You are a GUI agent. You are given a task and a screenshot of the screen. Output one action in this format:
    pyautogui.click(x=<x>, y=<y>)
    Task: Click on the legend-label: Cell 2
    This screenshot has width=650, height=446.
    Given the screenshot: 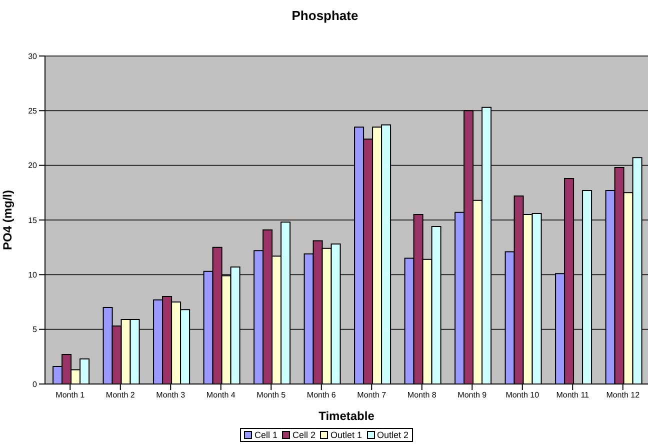 What is the action you would take?
    pyautogui.click(x=303, y=435)
    